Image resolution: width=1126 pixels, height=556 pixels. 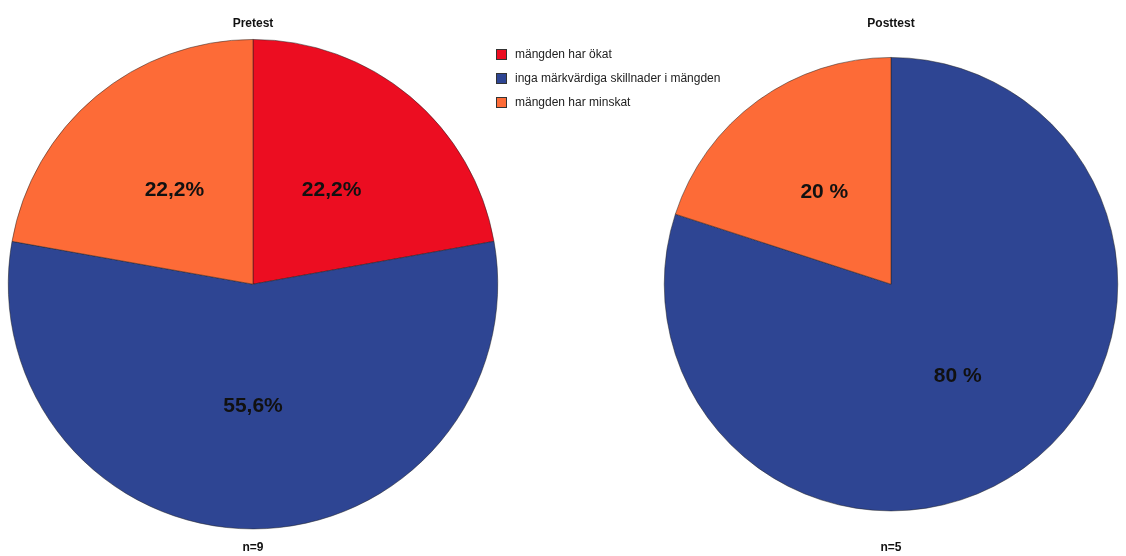 I want to click on legend-label: mängden har minskat, so click(x=573, y=102).